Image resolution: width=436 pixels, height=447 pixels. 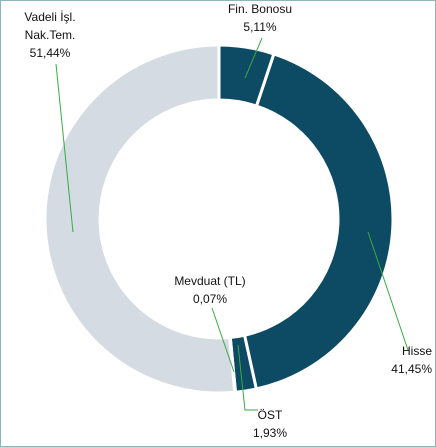 I want to click on slice-label: Mevduat (TL), so click(x=209, y=281).